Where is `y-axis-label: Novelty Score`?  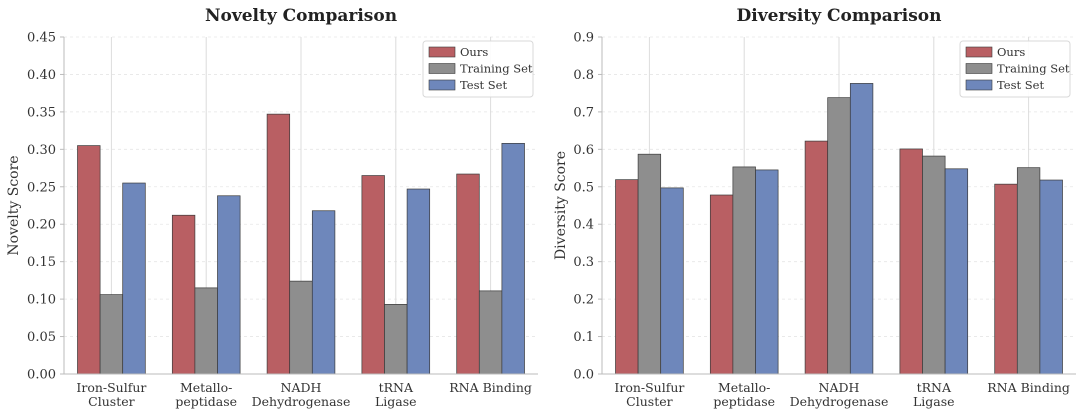
y-axis-label: Novelty Score is located at coordinates (14, 205).